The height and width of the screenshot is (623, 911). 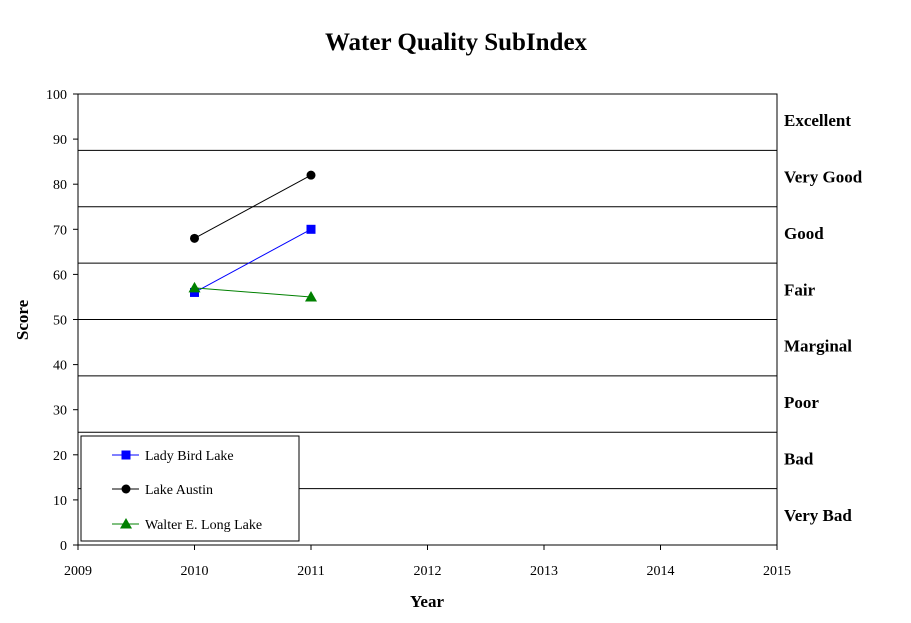 What do you see at coordinates (195, 571) in the screenshot?
I see `x-tick-label-1: 2010` at bounding box center [195, 571].